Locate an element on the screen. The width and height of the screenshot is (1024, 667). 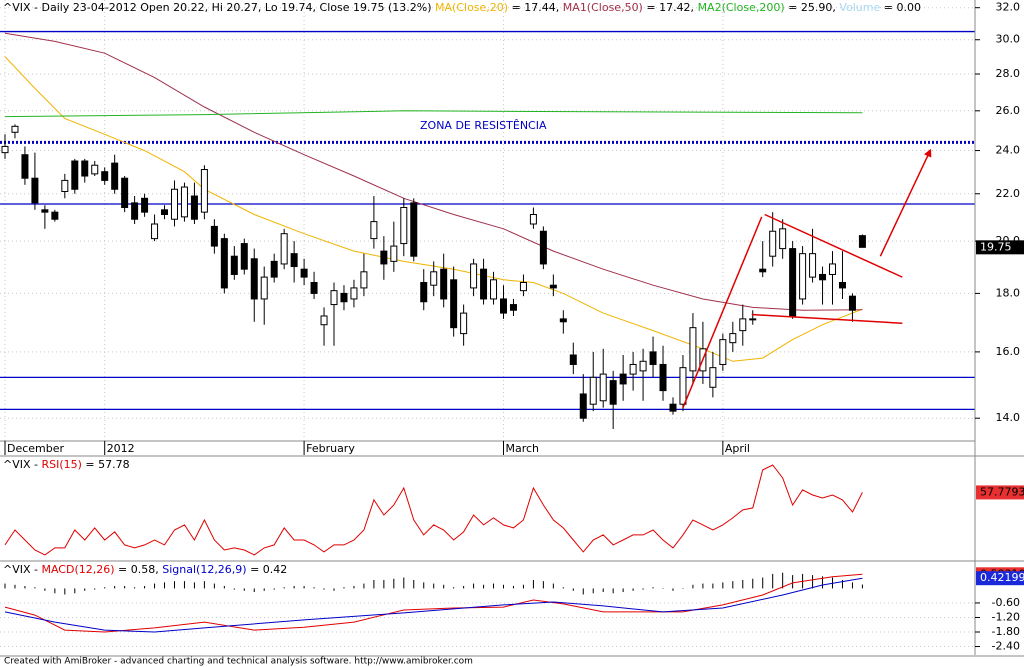
value-label: 0.421996 is located at coordinates (1002, 577).